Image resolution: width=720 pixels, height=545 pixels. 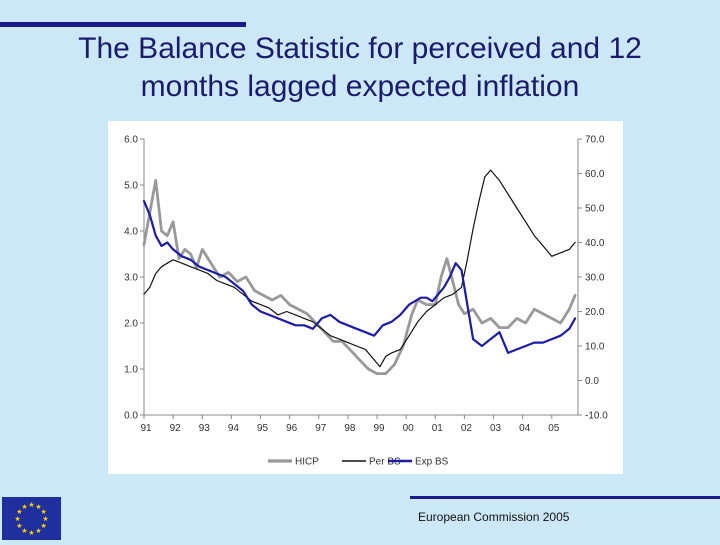 What do you see at coordinates (234, 428) in the screenshot?
I see `x-tick-label: 94` at bounding box center [234, 428].